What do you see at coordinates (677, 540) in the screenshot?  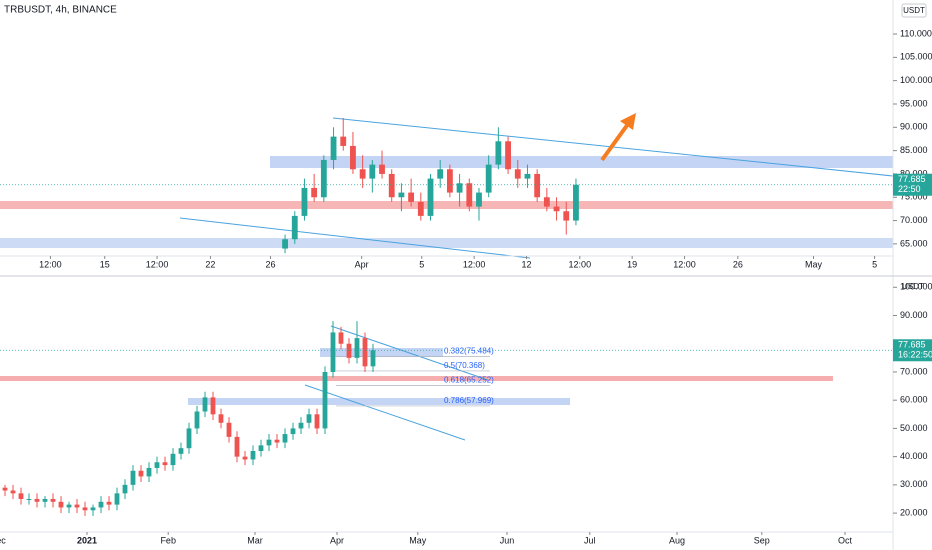 I see `x-tick-label: Aug` at bounding box center [677, 540].